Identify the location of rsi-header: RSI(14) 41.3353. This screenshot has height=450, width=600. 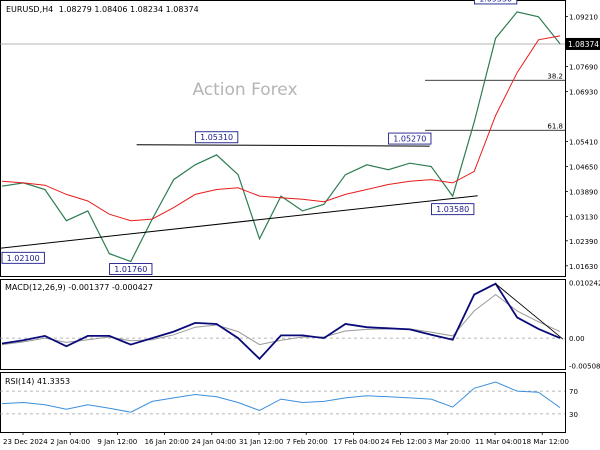
(37, 381).